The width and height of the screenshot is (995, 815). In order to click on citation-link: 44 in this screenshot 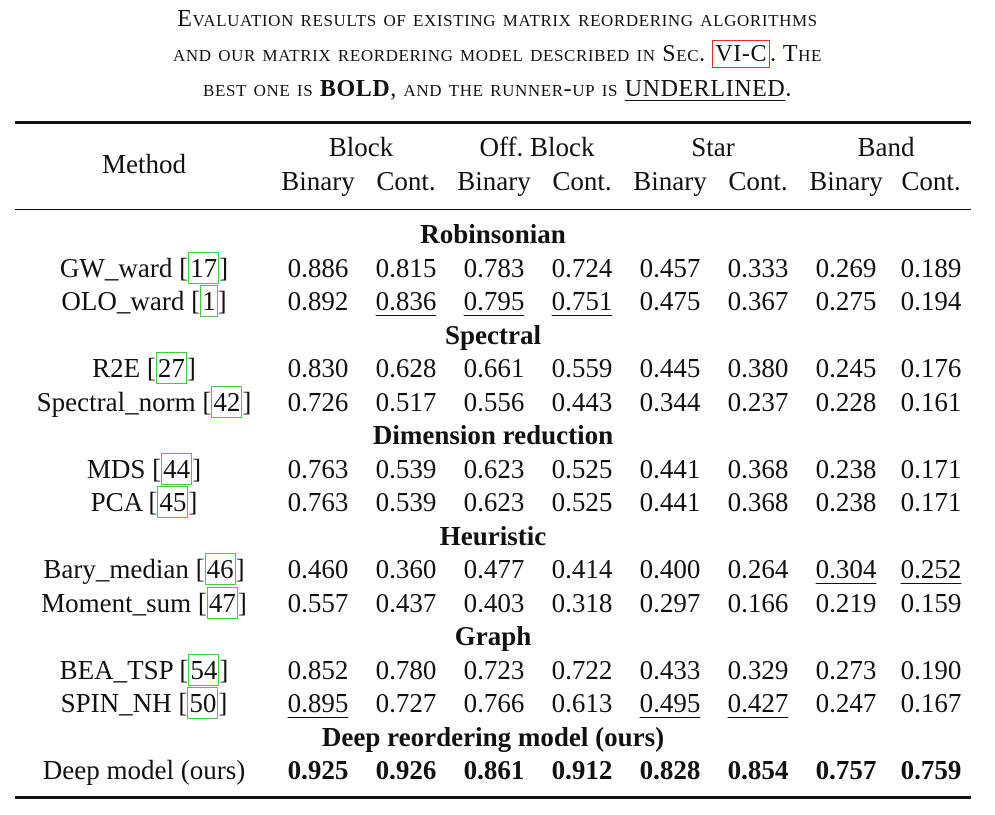, I will do `click(177, 468)`.